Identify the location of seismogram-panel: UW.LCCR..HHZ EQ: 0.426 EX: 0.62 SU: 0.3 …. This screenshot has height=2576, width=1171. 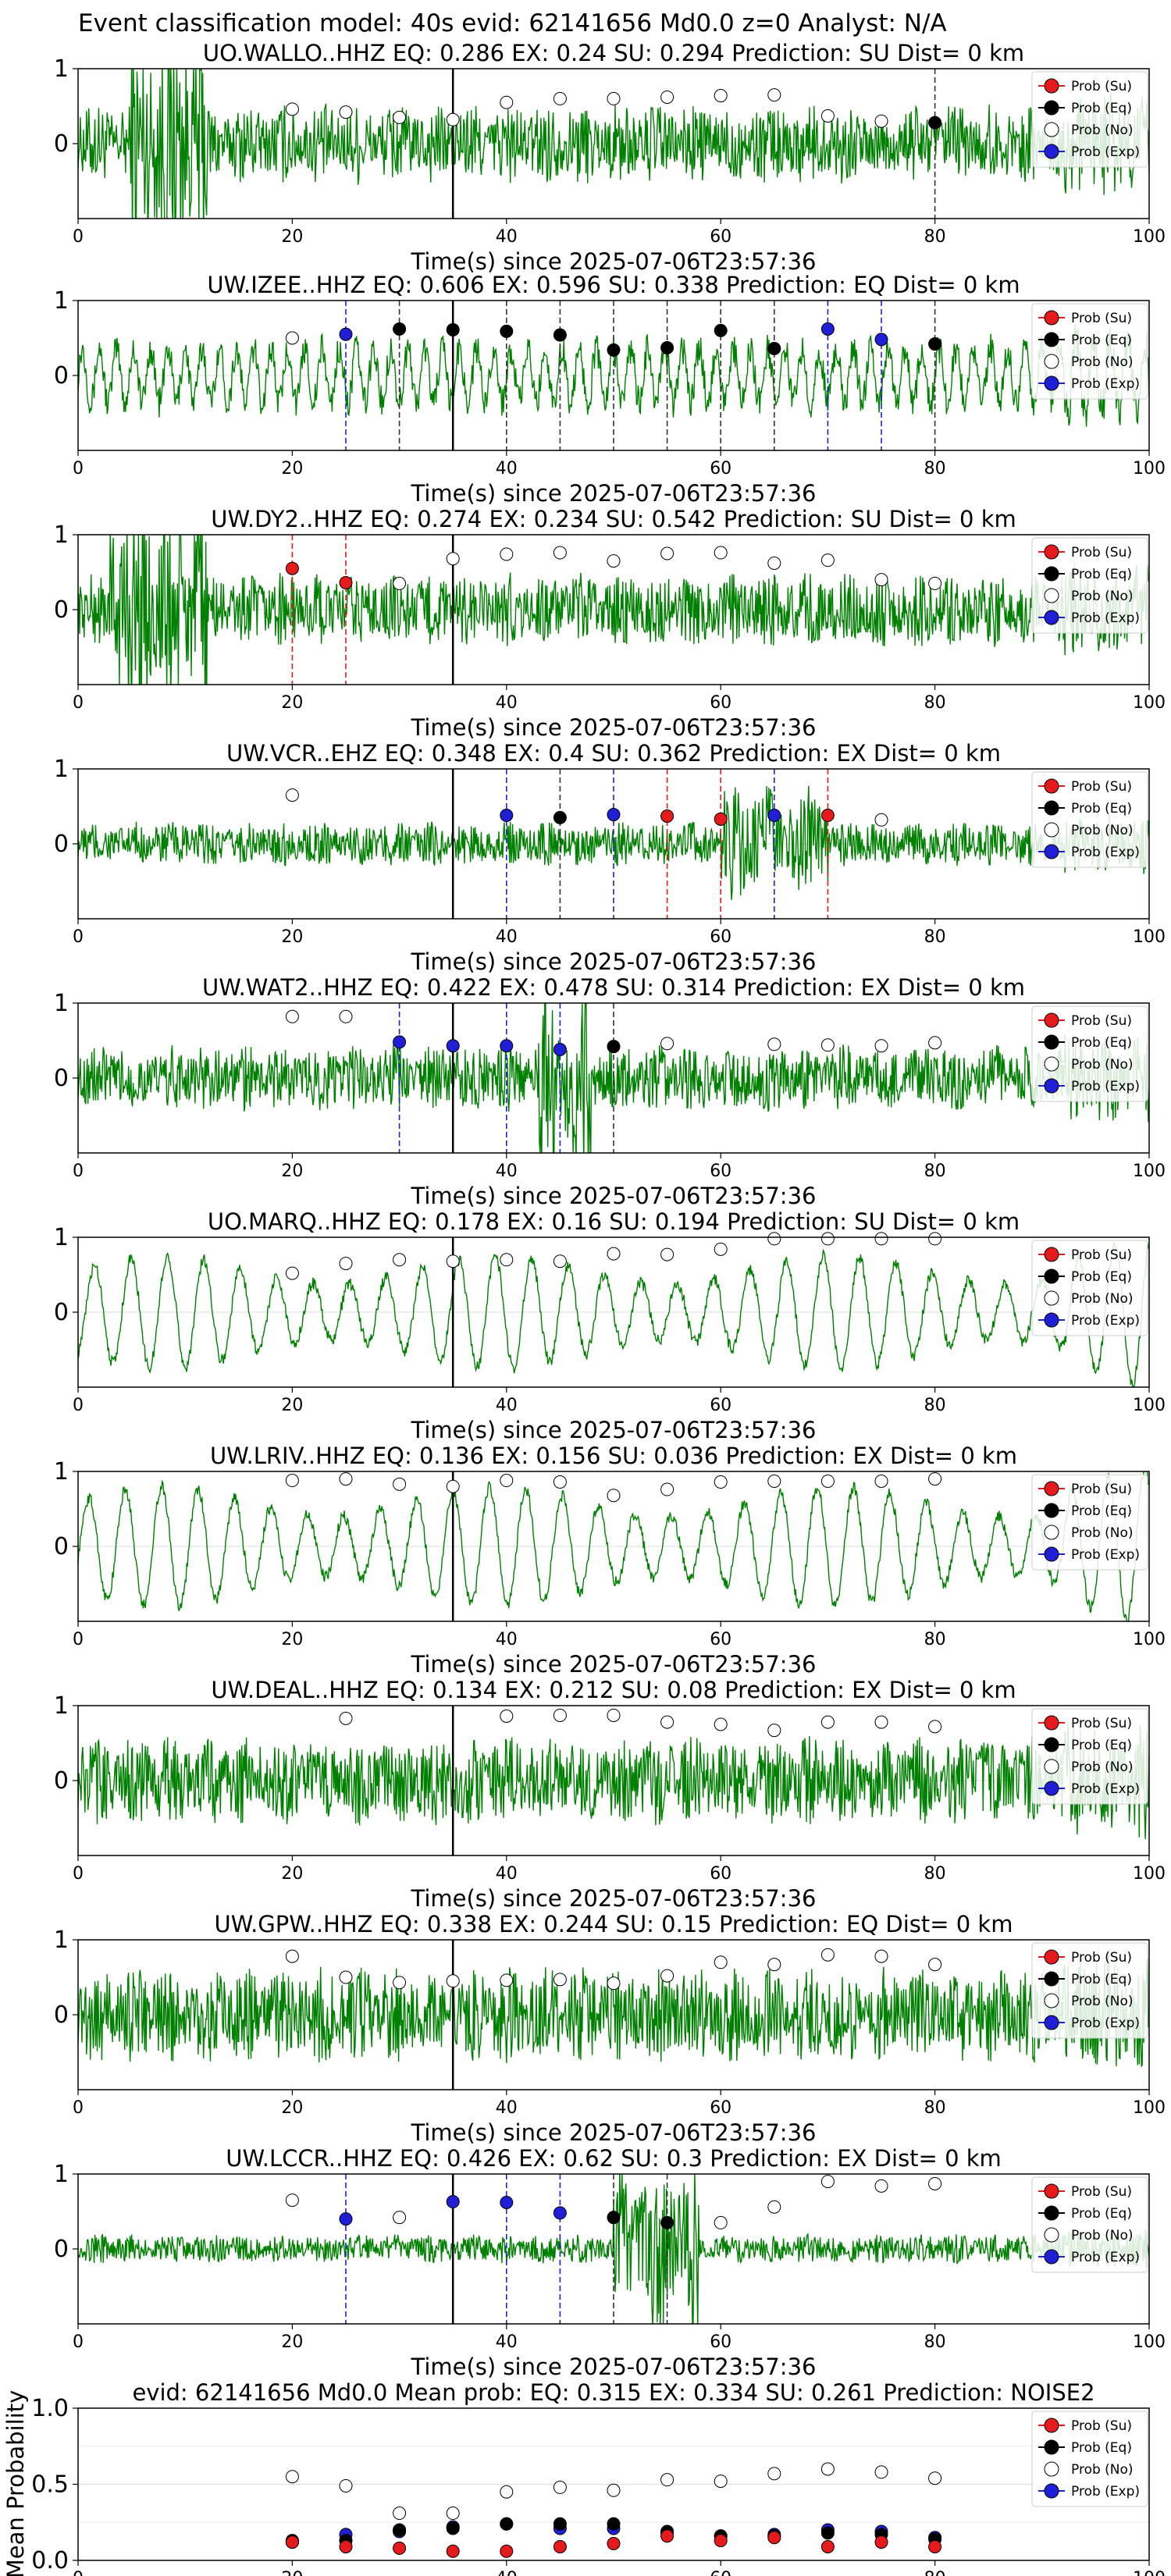
(610, 2262).